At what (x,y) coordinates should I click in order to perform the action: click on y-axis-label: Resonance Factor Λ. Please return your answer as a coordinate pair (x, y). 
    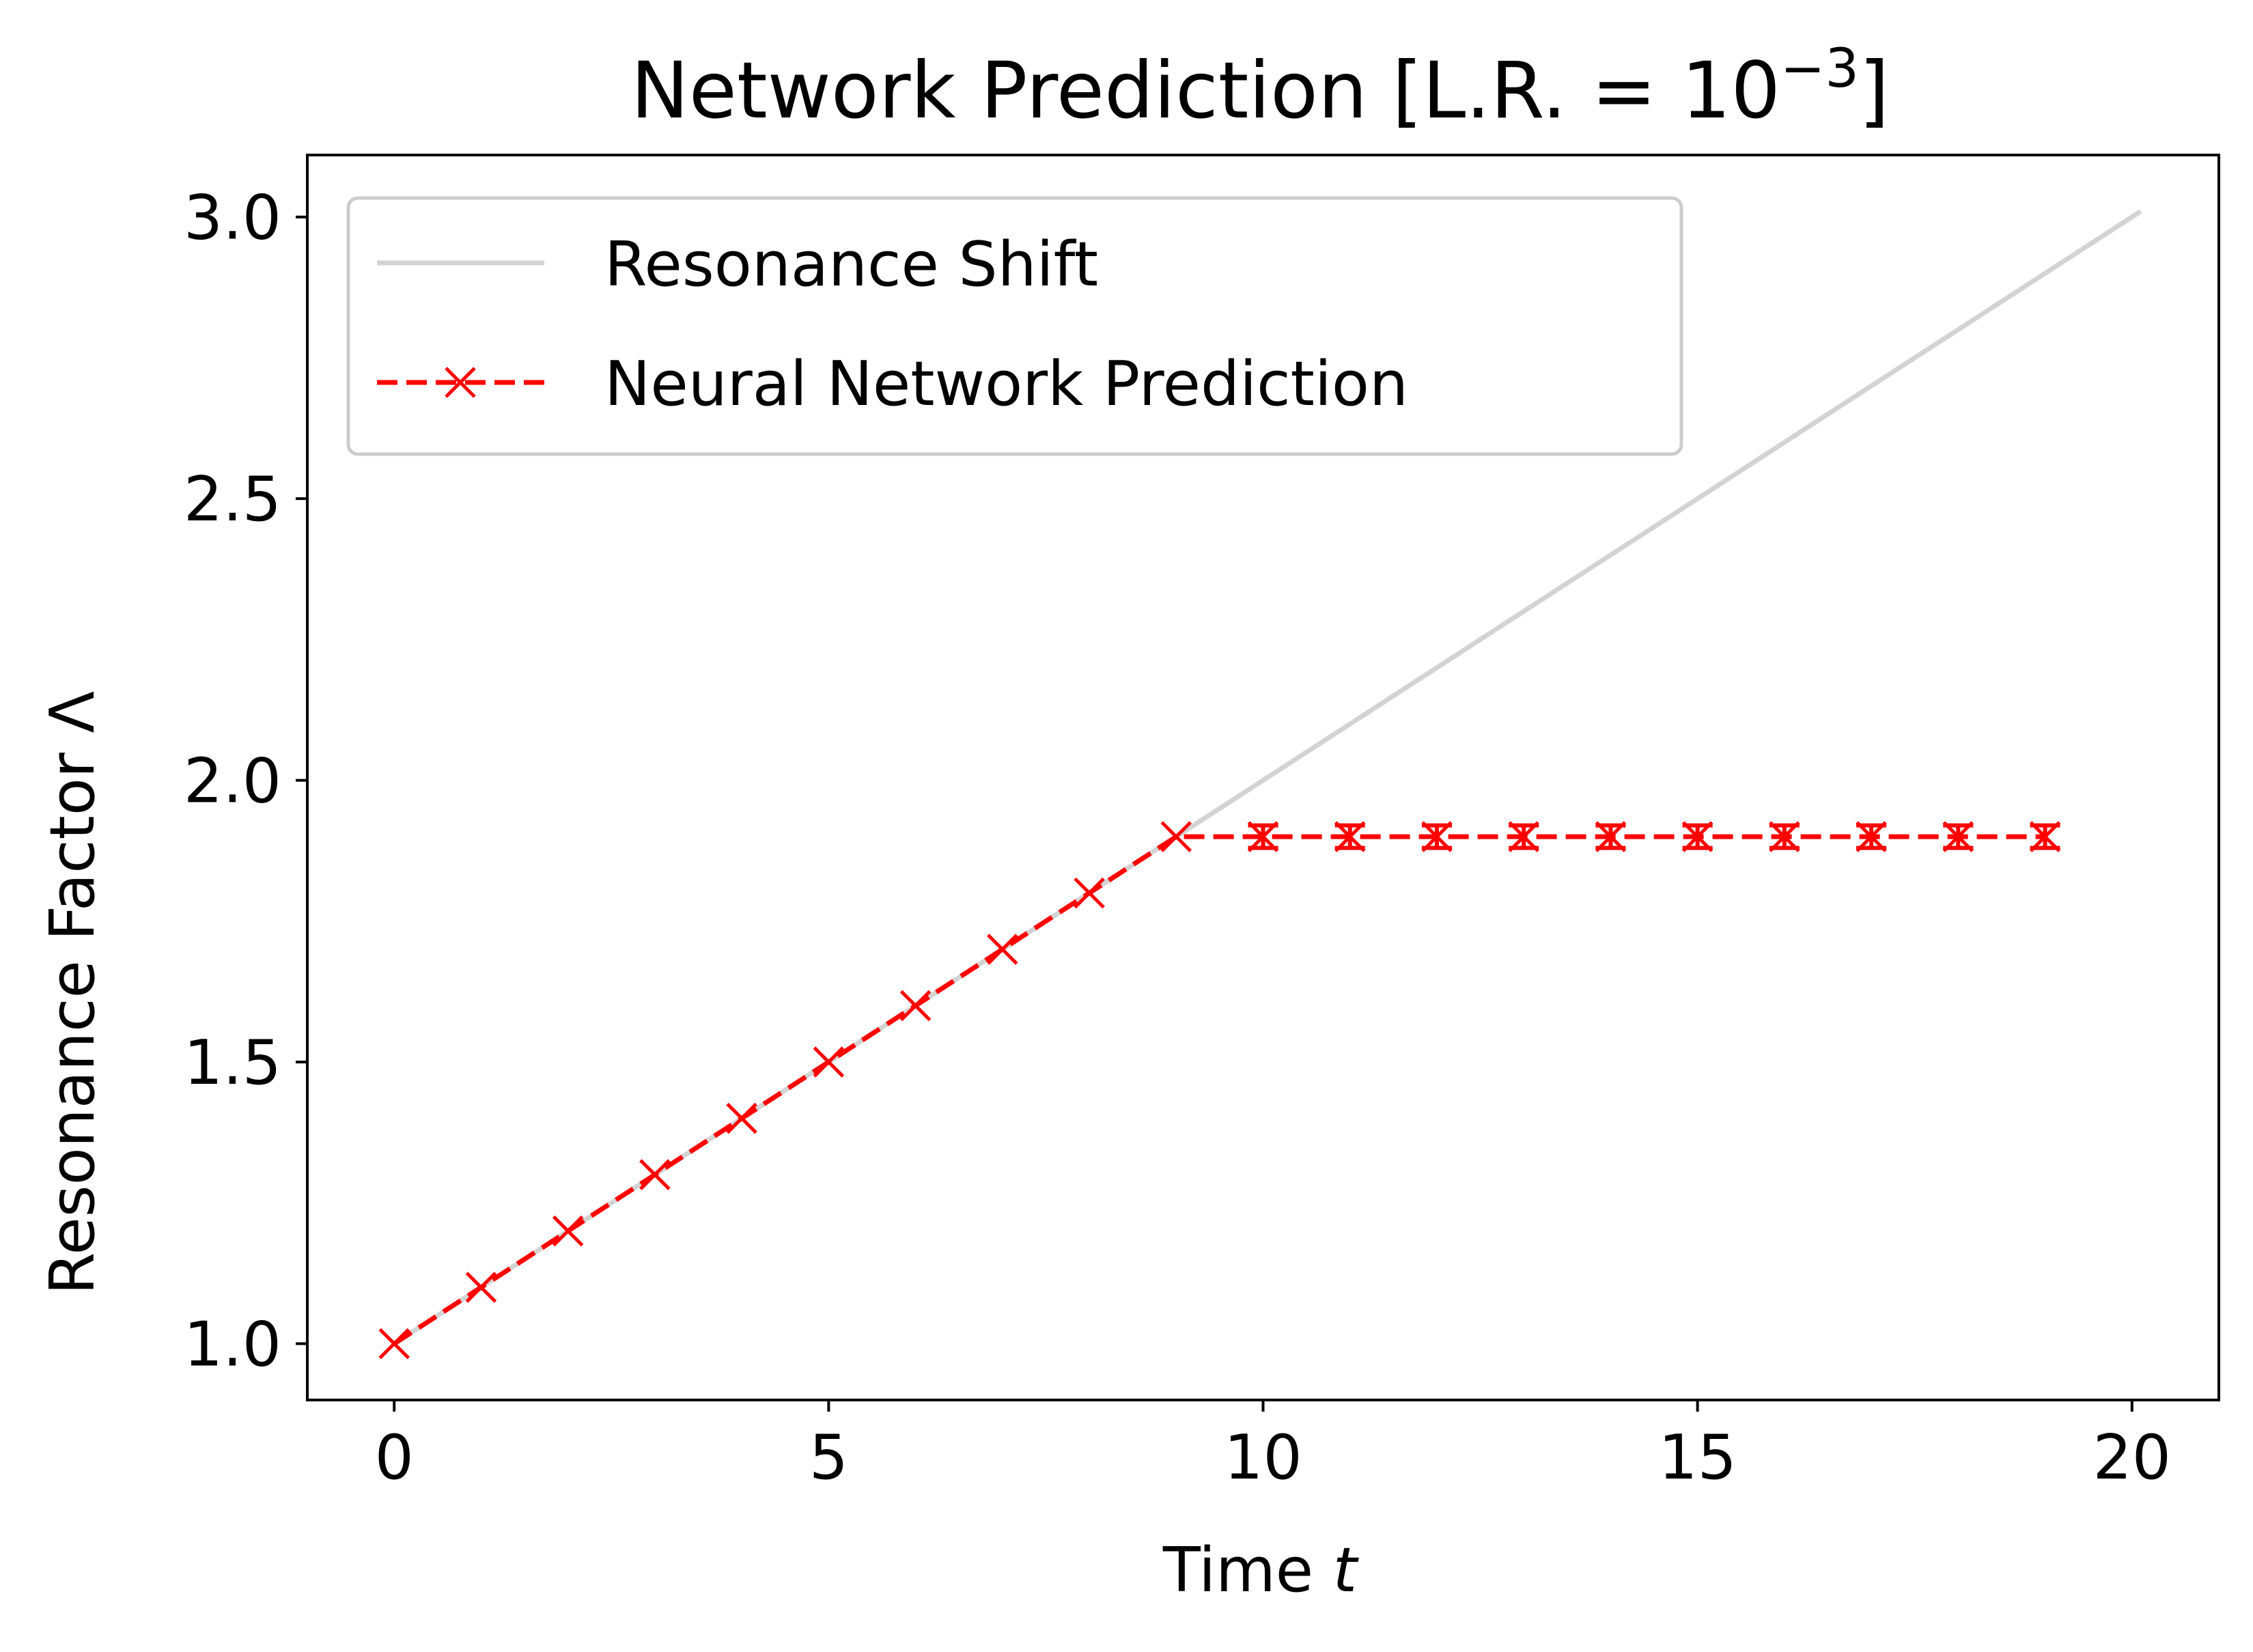
    Looking at the image, I should click on (73, 993).